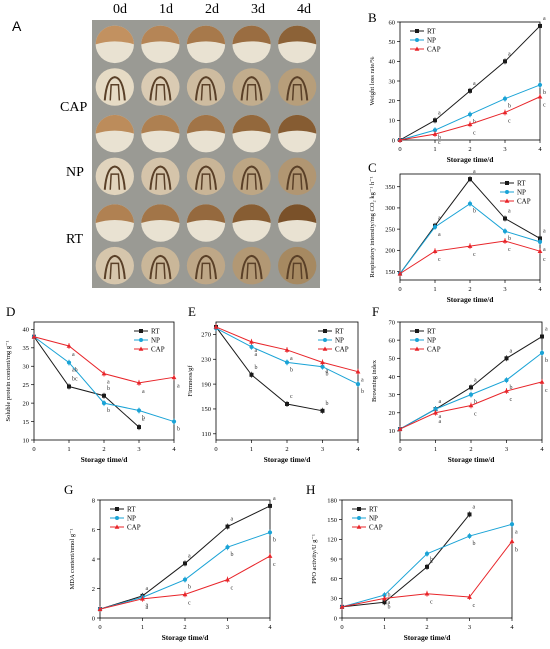  What do you see at coordinates (304, 9) in the screenshot?
I see `day-label-4: 4d` at bounding box center [304, 9].